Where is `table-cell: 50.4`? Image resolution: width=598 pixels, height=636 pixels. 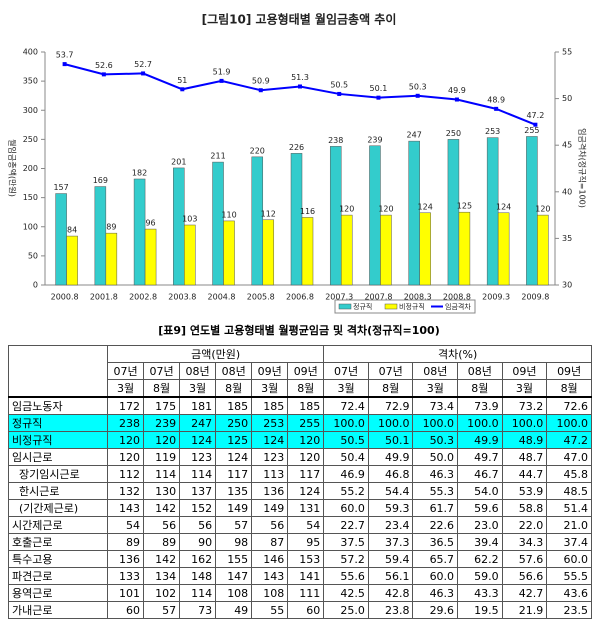
table-cell: 50.4 is located at coordinates (346, 457).